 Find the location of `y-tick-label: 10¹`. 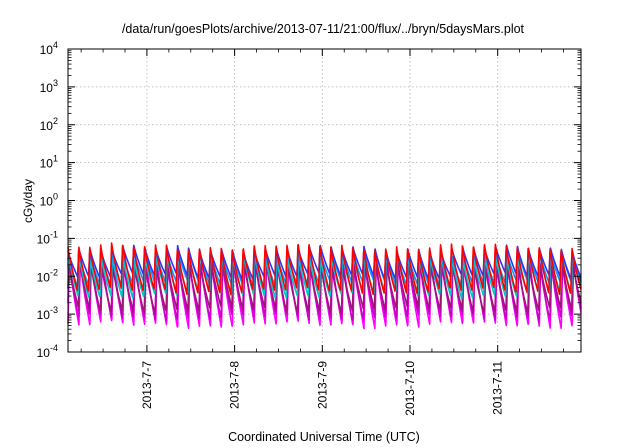

y-tick-label: 10¹ is located at coordinates (49, 162).